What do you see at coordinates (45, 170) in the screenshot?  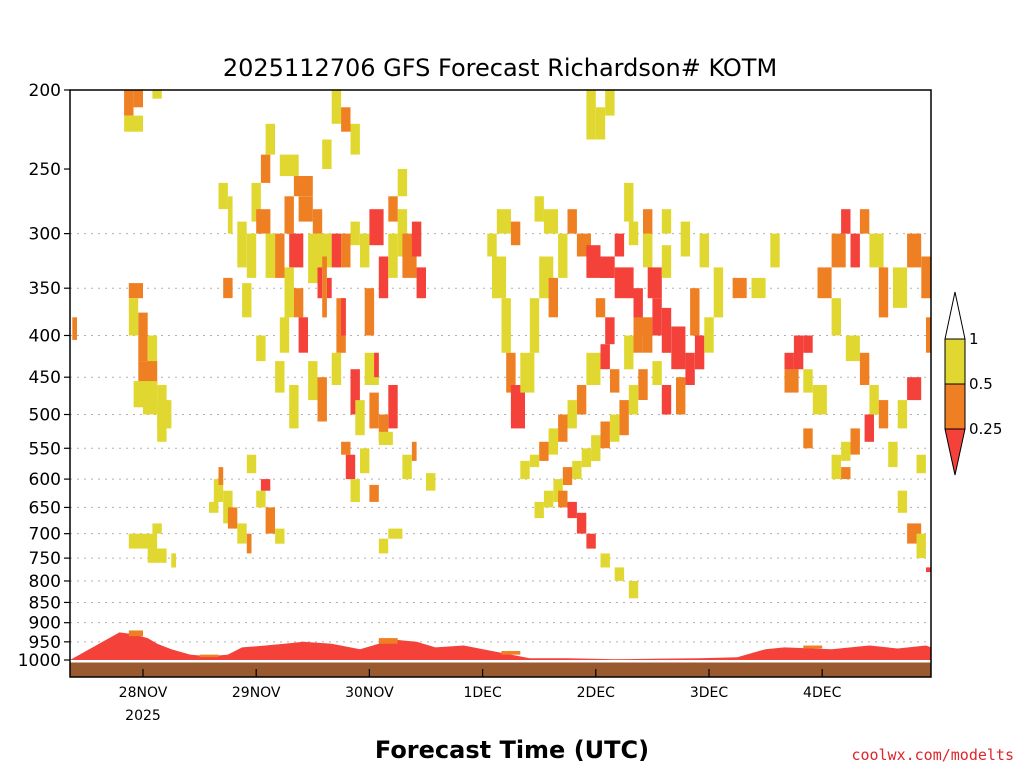 I see `y-tick-label-250: 250` at bounding box center [45, 170].